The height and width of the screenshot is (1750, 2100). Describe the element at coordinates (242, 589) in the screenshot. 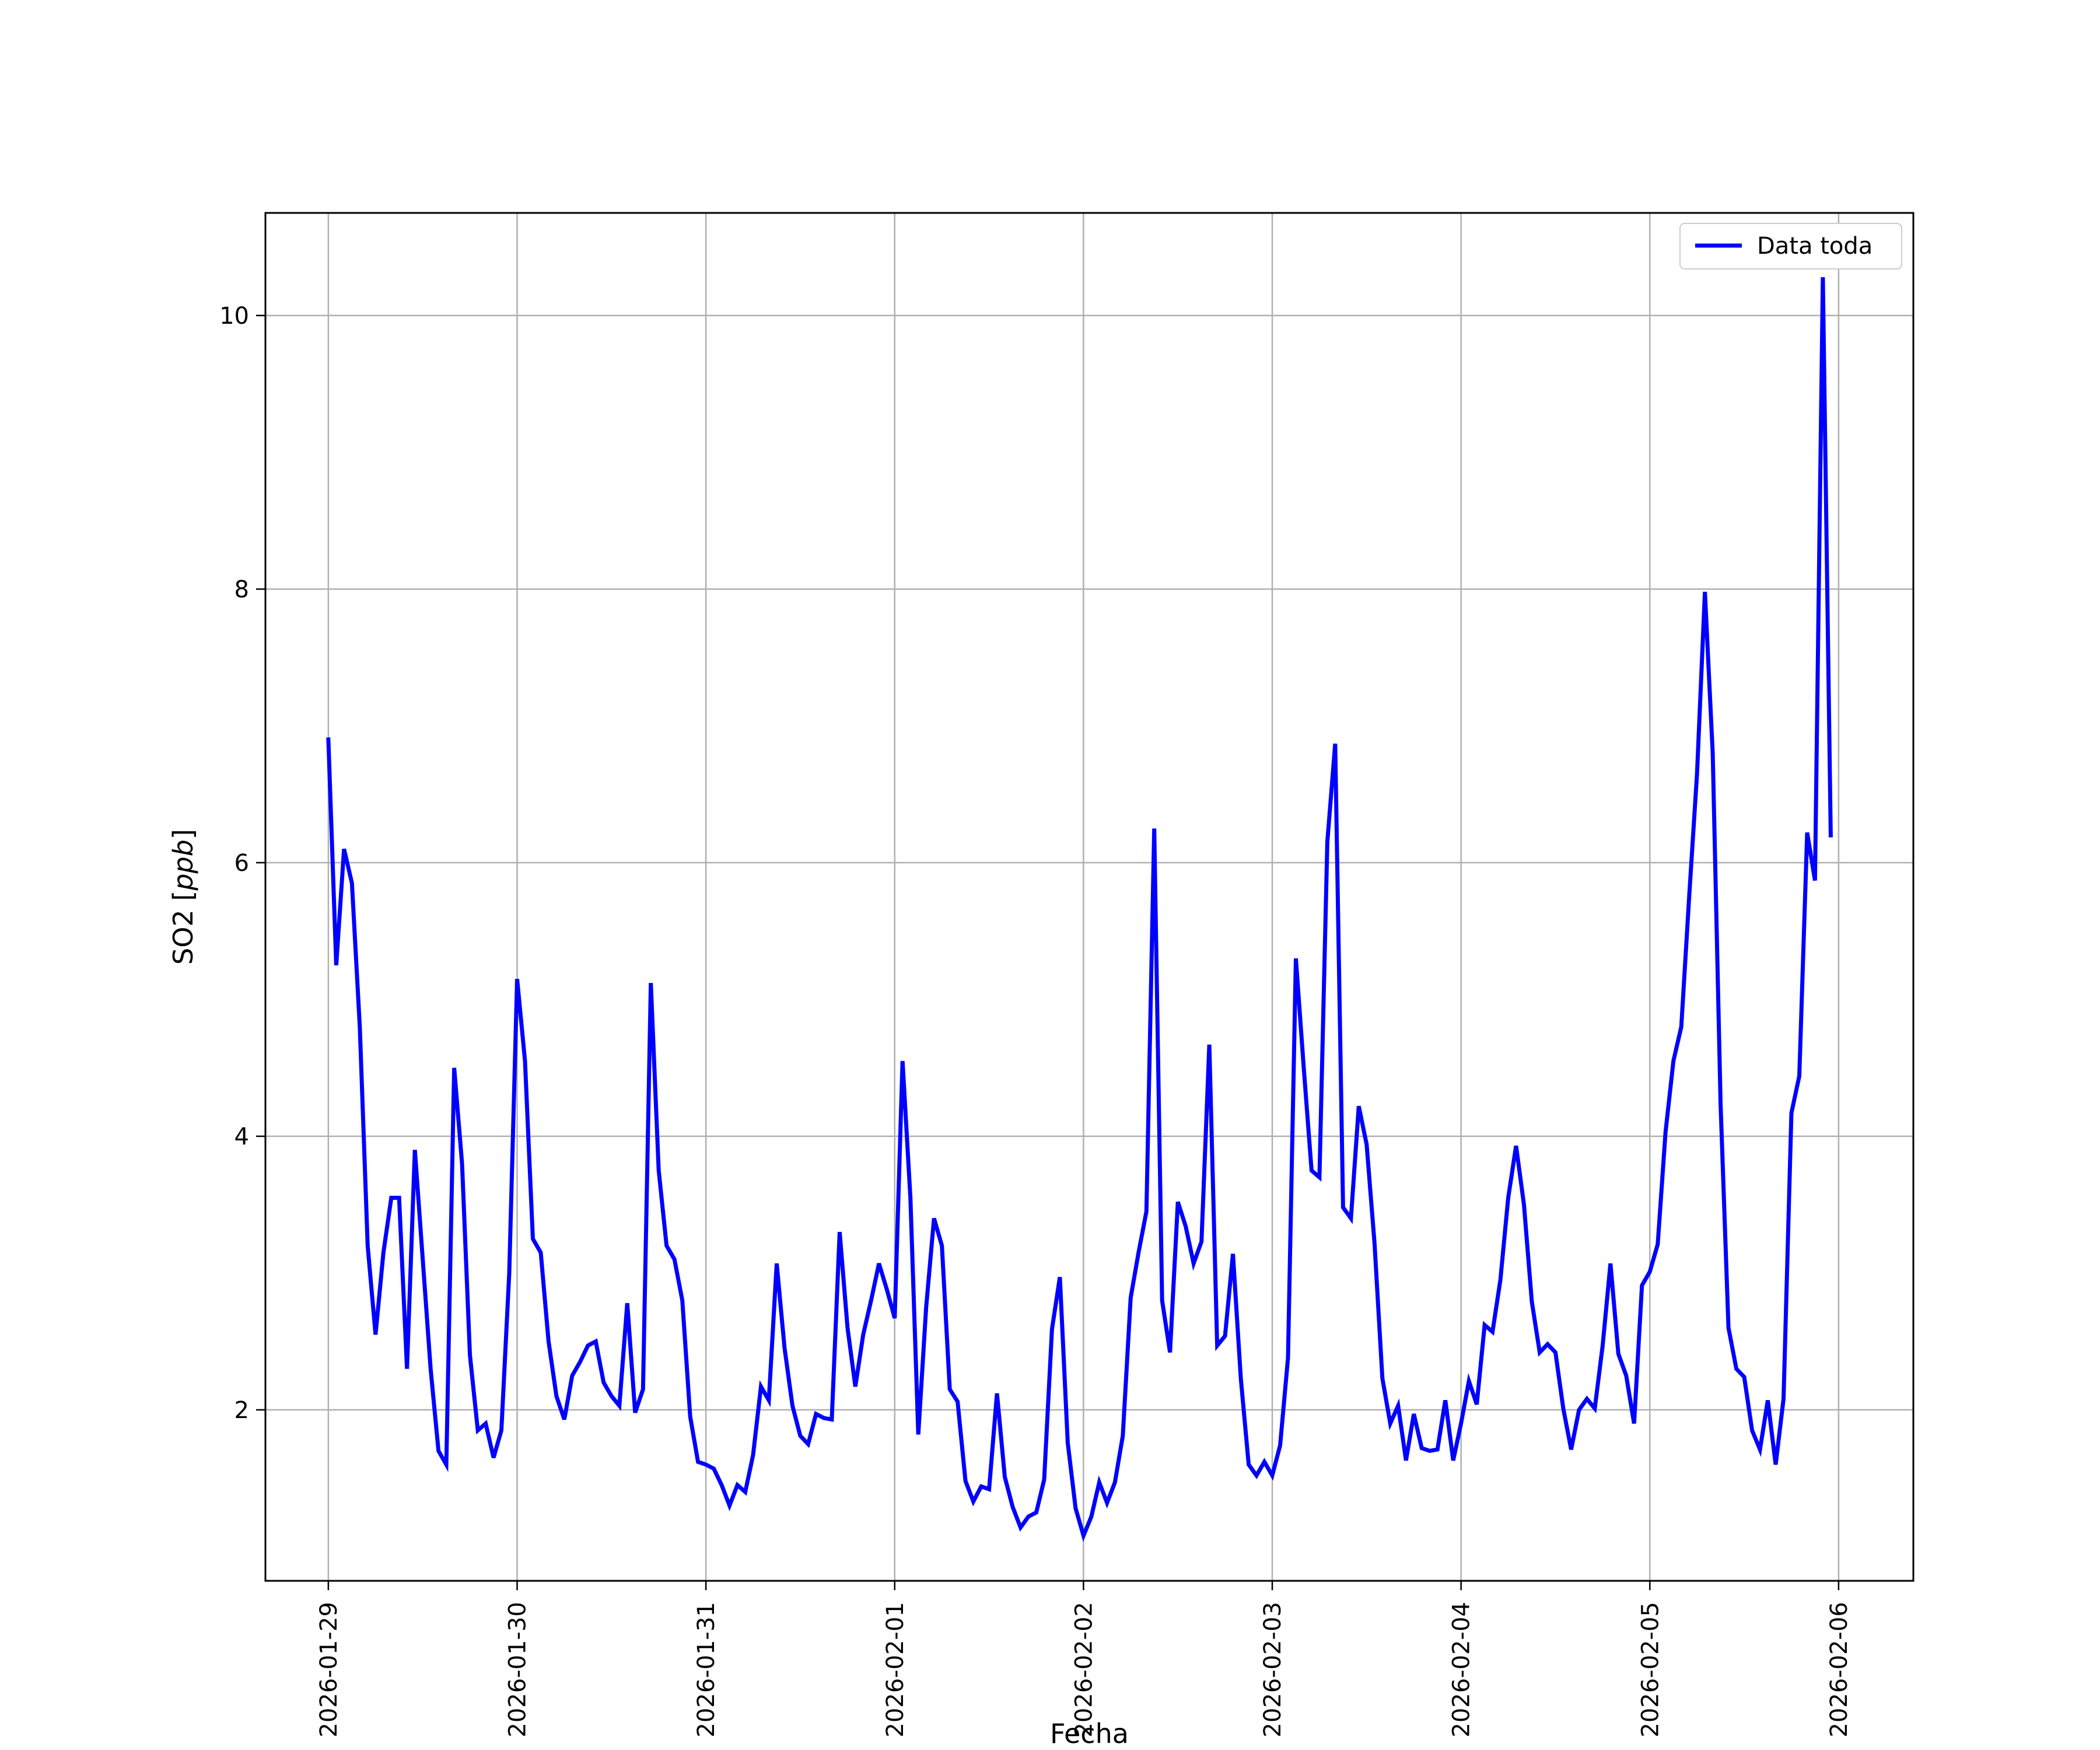

I see `y-tick-label: 8` at that location.